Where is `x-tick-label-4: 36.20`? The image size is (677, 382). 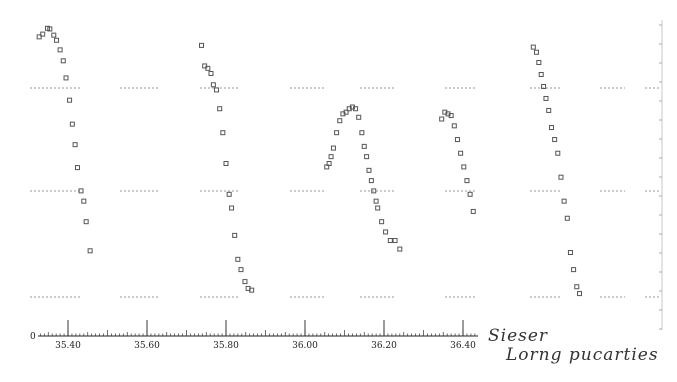
x-tick-label-4: 36.20 is located at coordinates (384, 346).